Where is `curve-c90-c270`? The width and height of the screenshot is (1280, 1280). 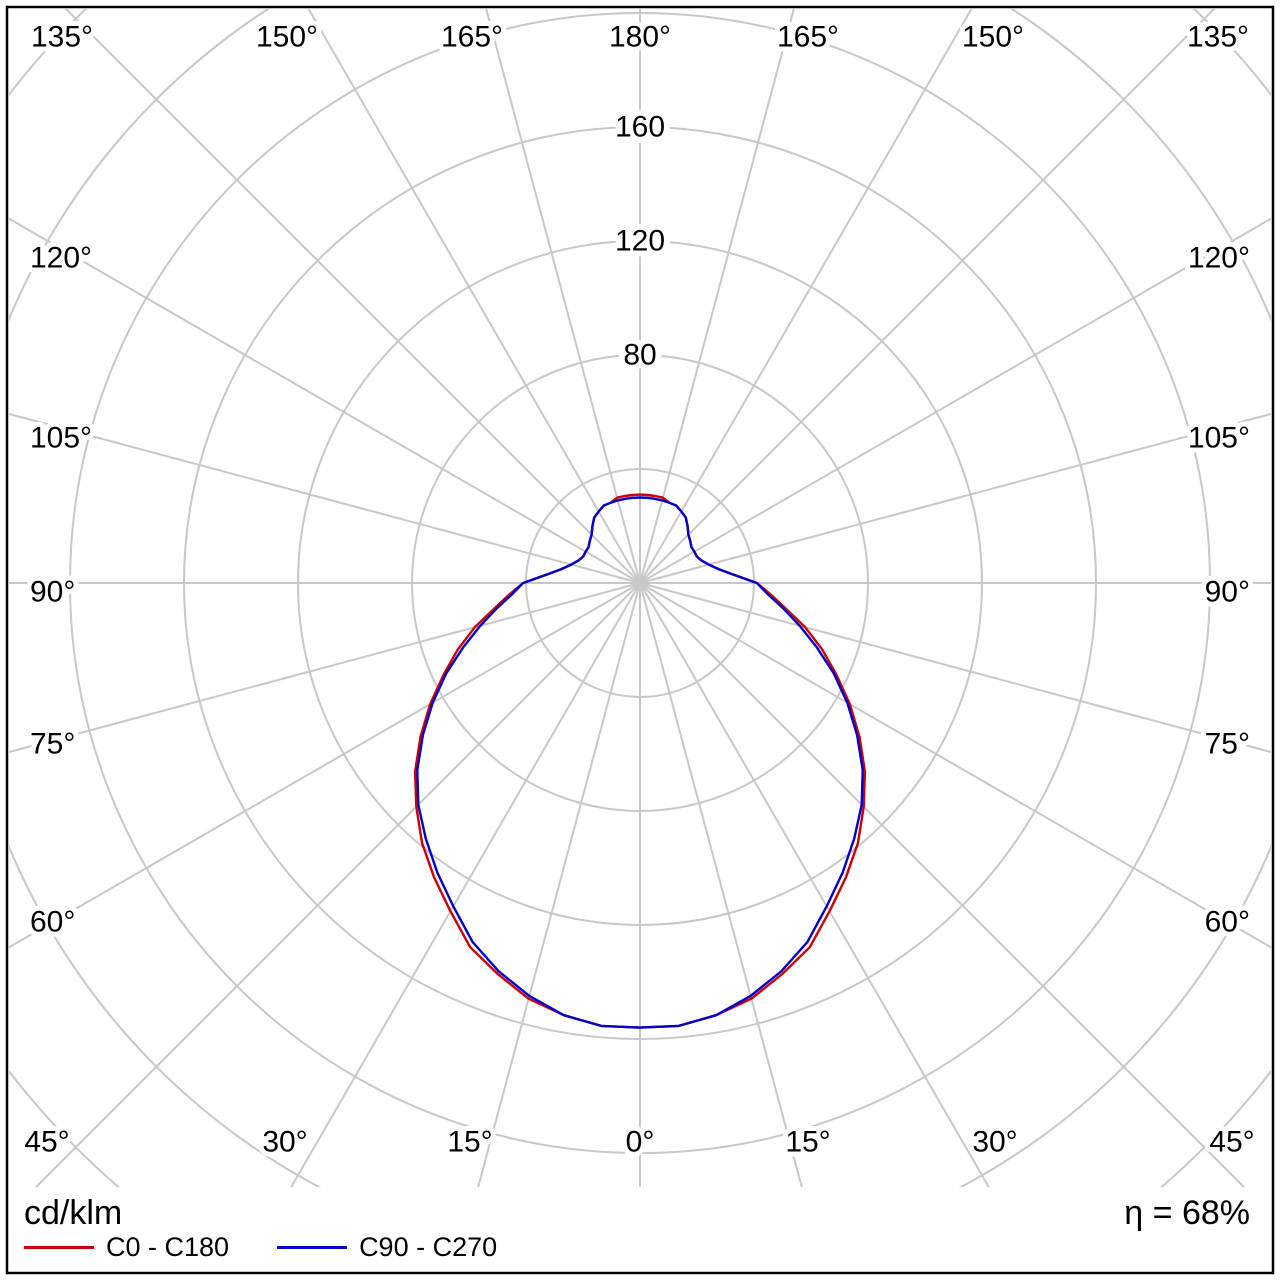
curve-c90-c270 is located at coordinates (640, 762).